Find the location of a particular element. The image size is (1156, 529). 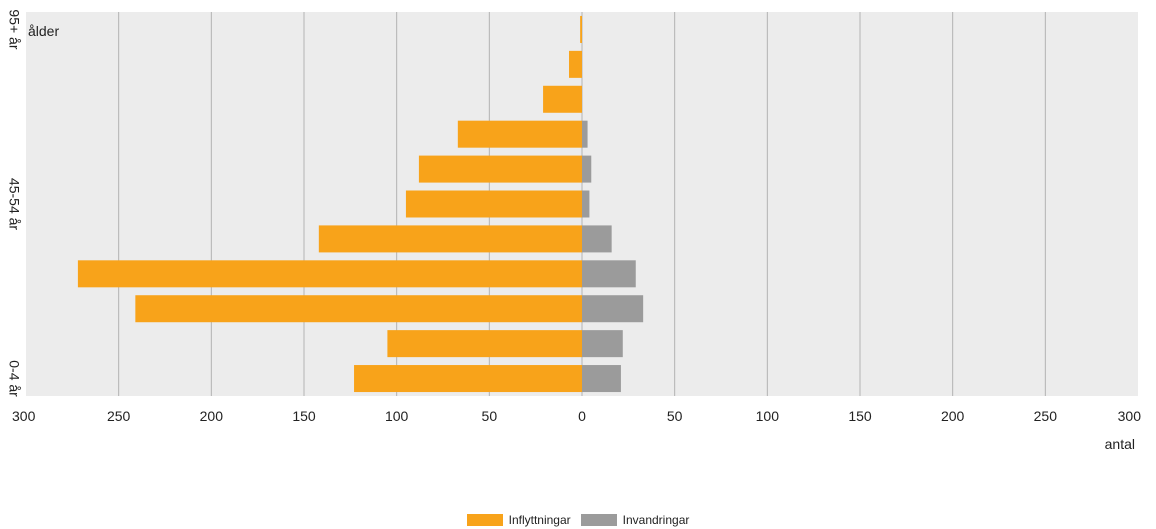

legend-item-invandringar: Invandringar is located at coordinates (635, 520).